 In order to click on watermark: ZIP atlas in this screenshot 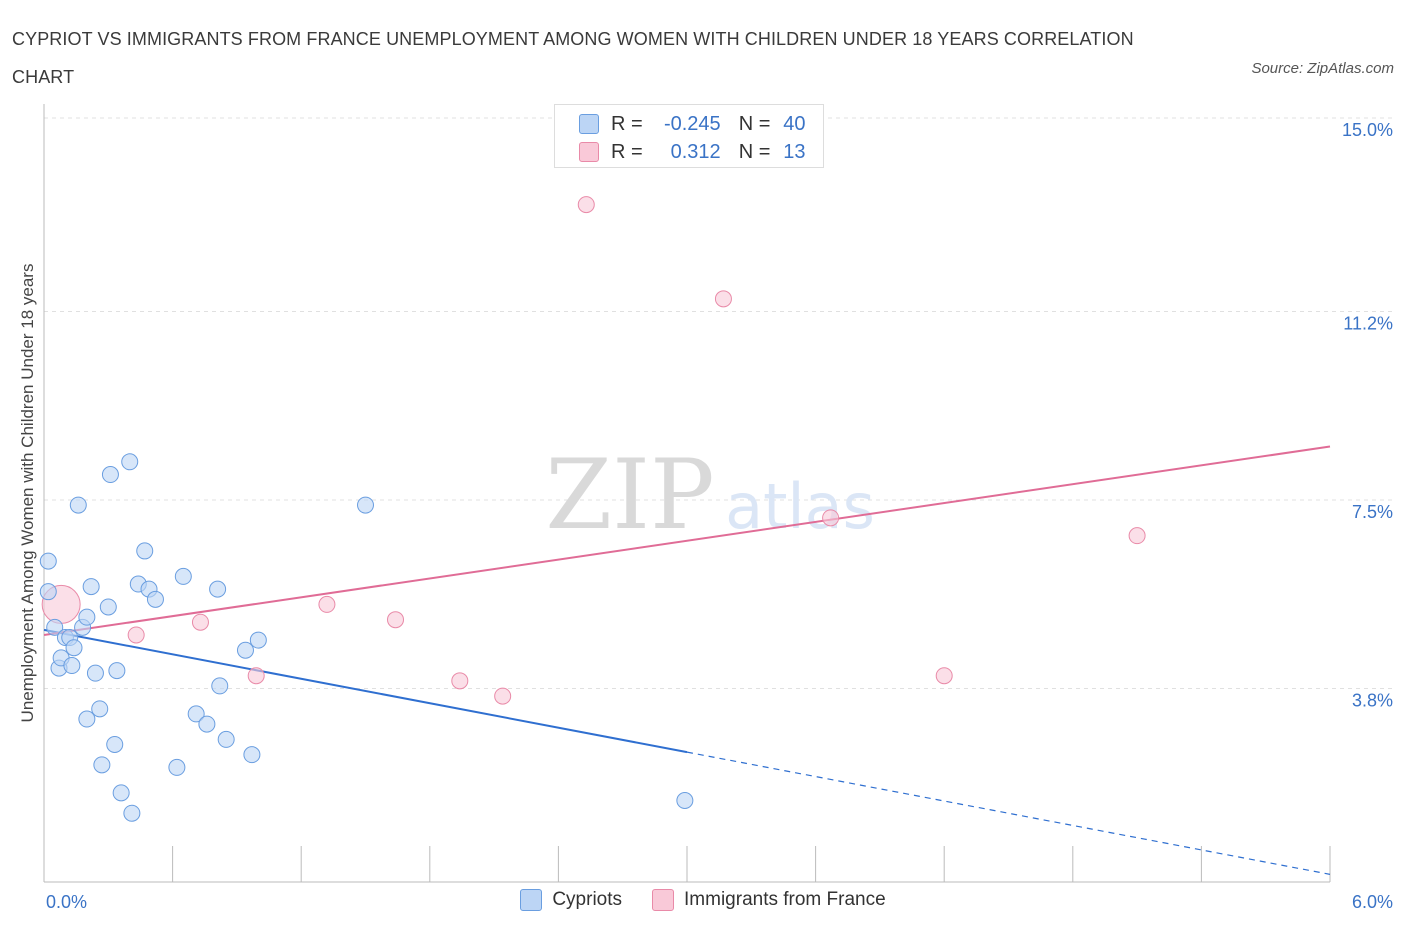, I will do `click(710, 495)`.